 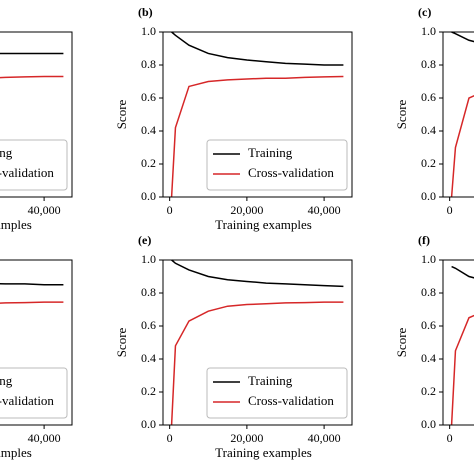 I want to click on panel-title: (e), so click(x=144, y=240).